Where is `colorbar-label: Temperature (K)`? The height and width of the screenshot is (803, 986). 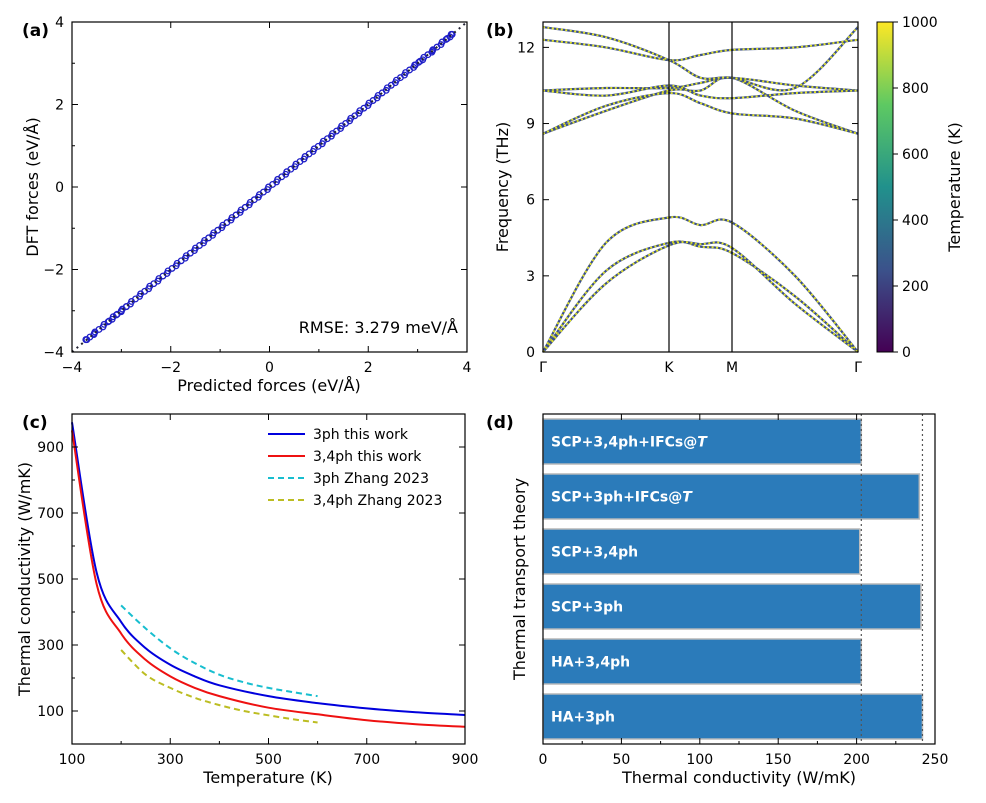
colorbar-label: Temperature (K) is located at coordinates (954, 187).